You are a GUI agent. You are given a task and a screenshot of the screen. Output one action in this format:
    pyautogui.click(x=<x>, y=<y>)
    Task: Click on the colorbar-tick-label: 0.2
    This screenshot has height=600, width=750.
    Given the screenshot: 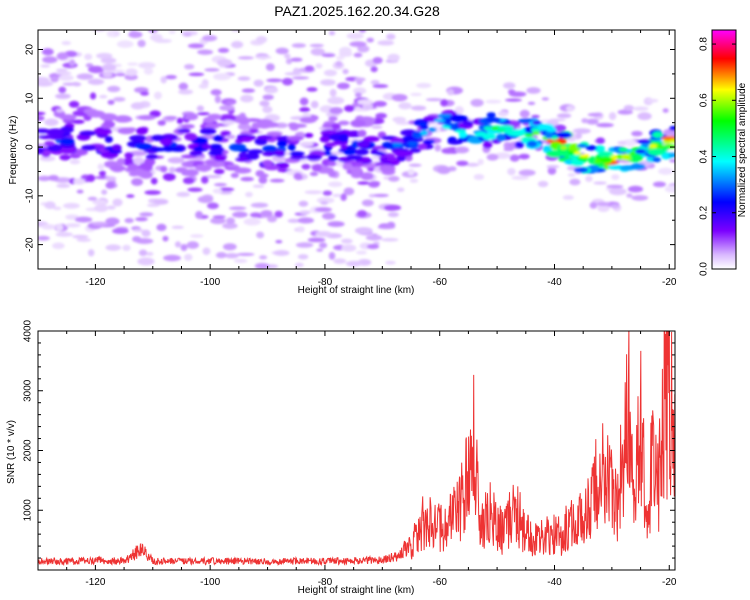 What is the action you would take?
    pyautogui.click(x=704, y=212)
    